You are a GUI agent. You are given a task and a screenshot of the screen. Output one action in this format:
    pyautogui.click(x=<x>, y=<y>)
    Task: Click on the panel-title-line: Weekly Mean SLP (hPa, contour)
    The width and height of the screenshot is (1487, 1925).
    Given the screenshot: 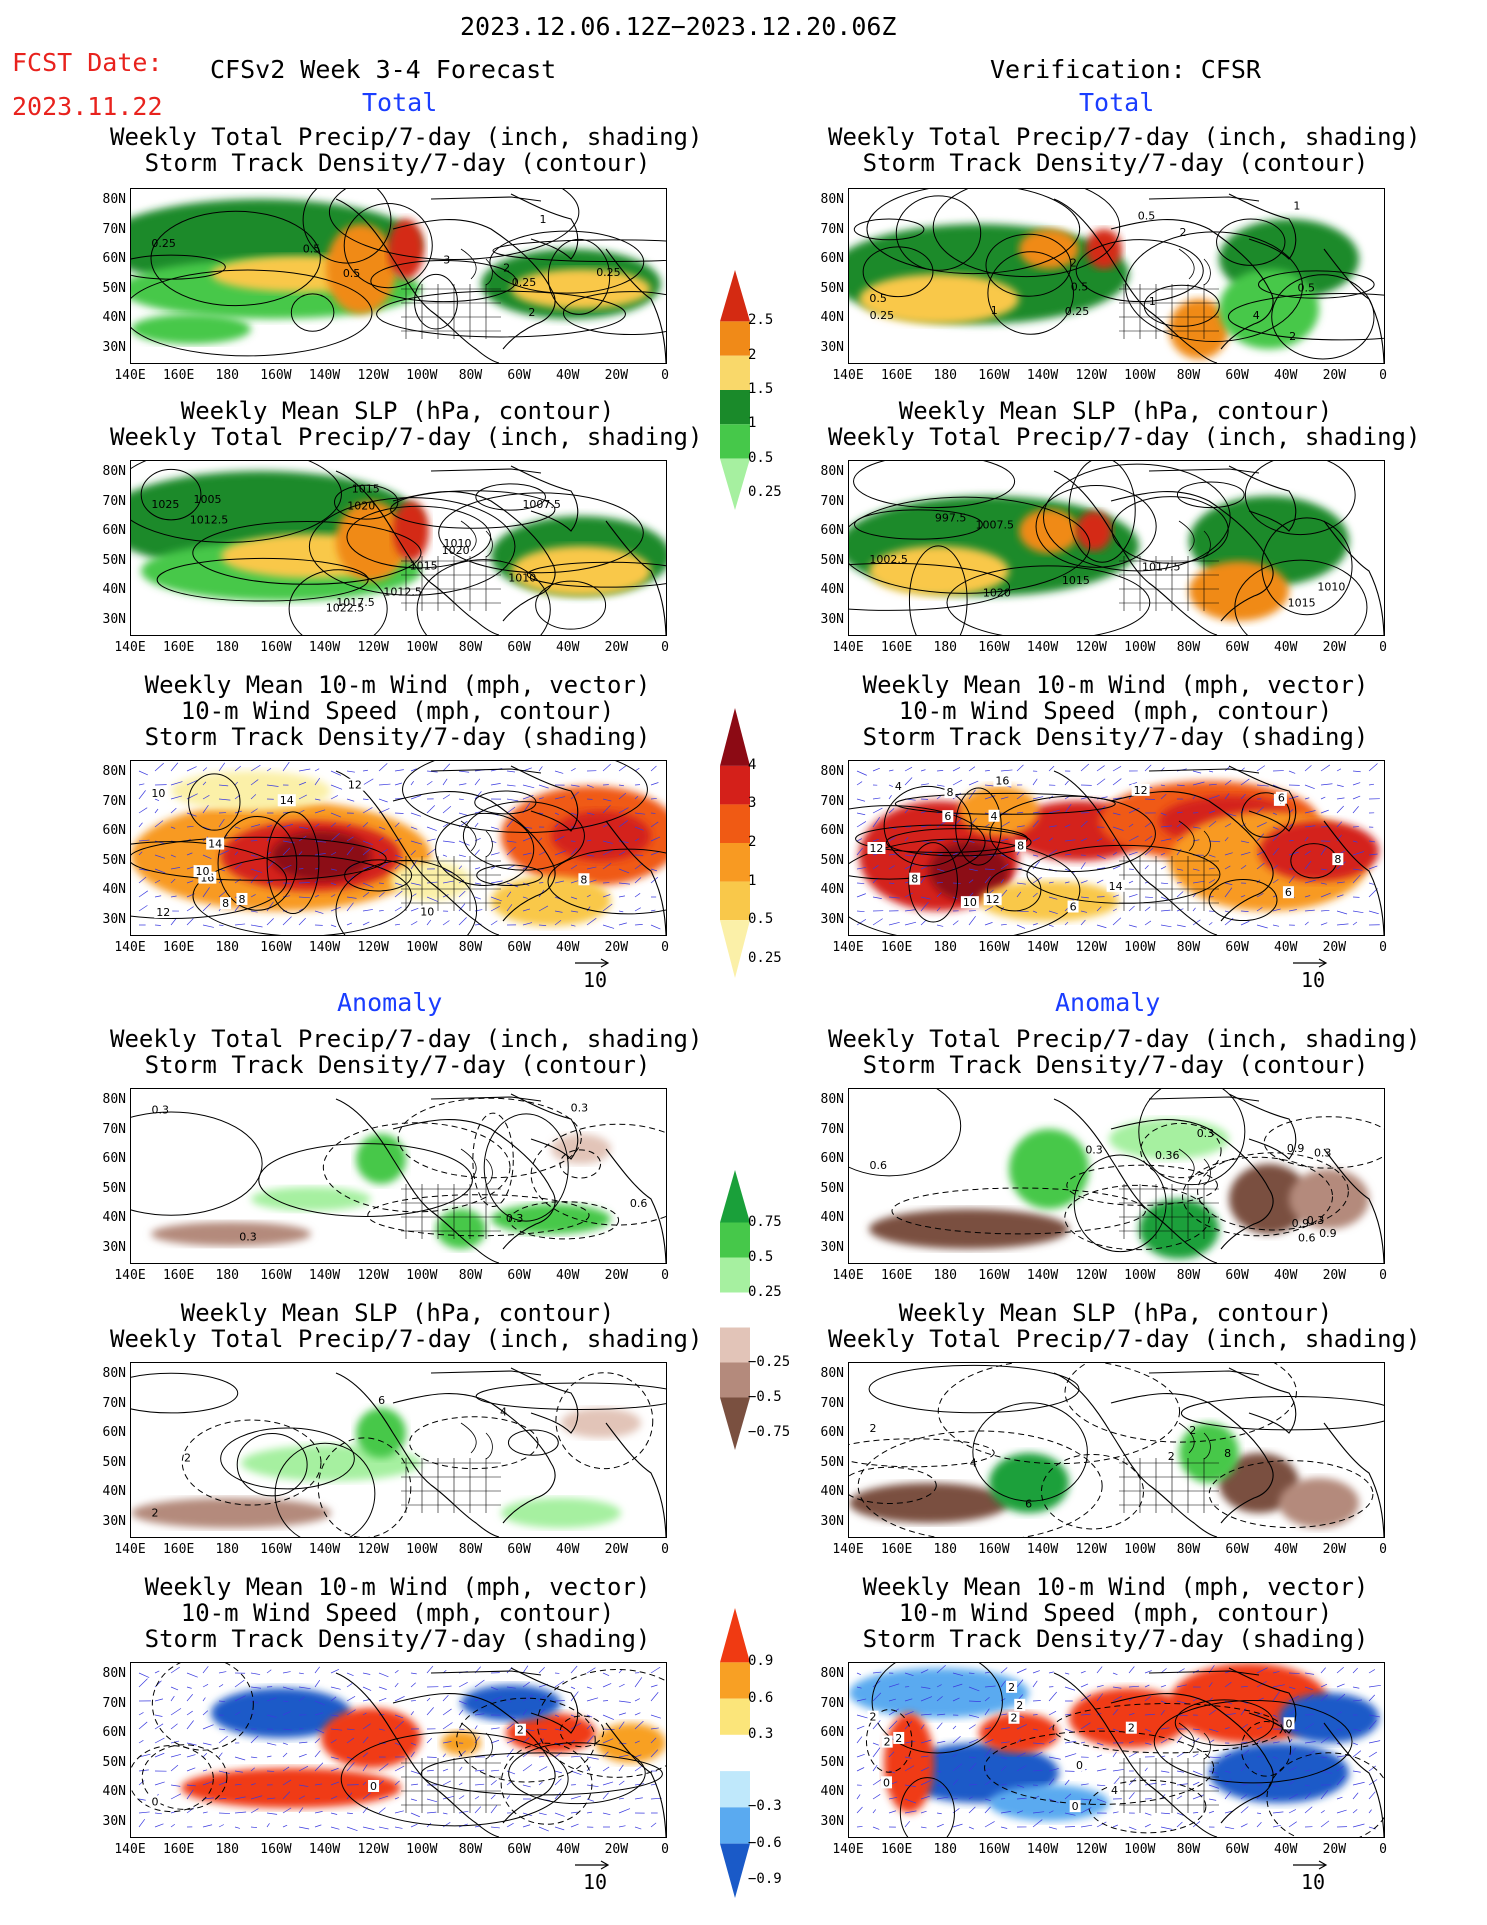 What is the action you would take?
    pyautogui.click(x=1115, y=1313)
    